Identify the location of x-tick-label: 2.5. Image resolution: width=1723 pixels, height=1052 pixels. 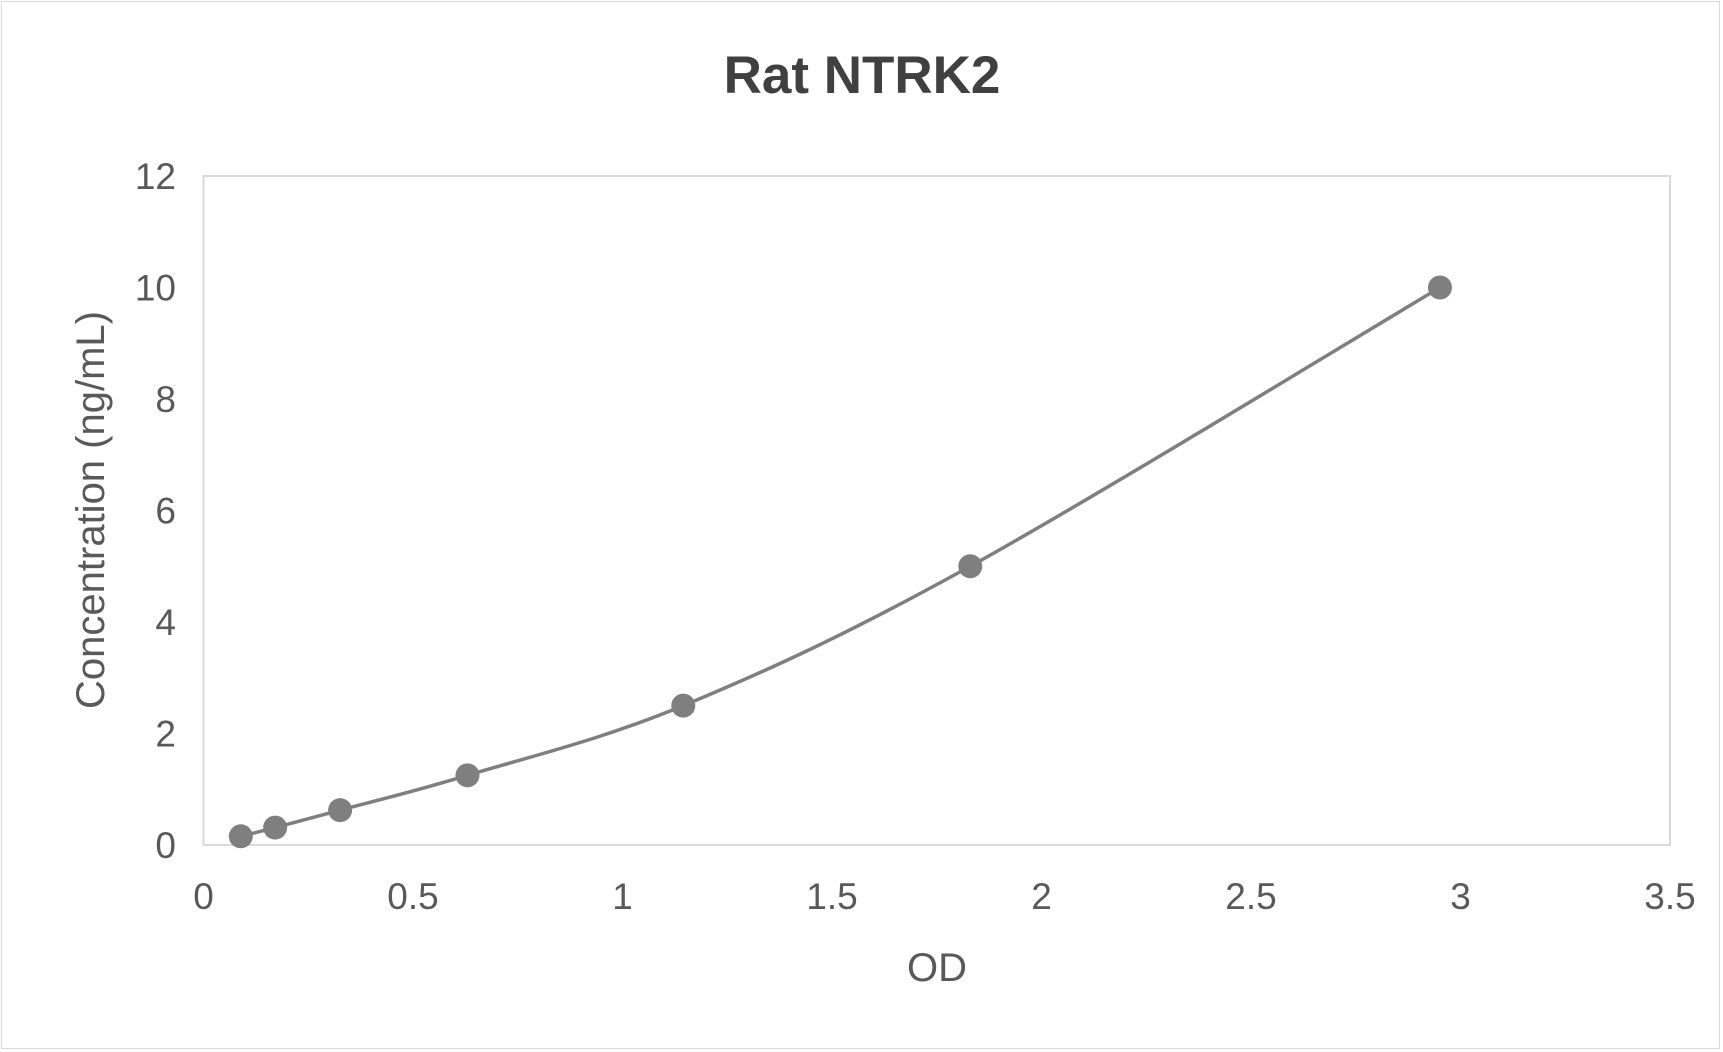
(1250, 896).